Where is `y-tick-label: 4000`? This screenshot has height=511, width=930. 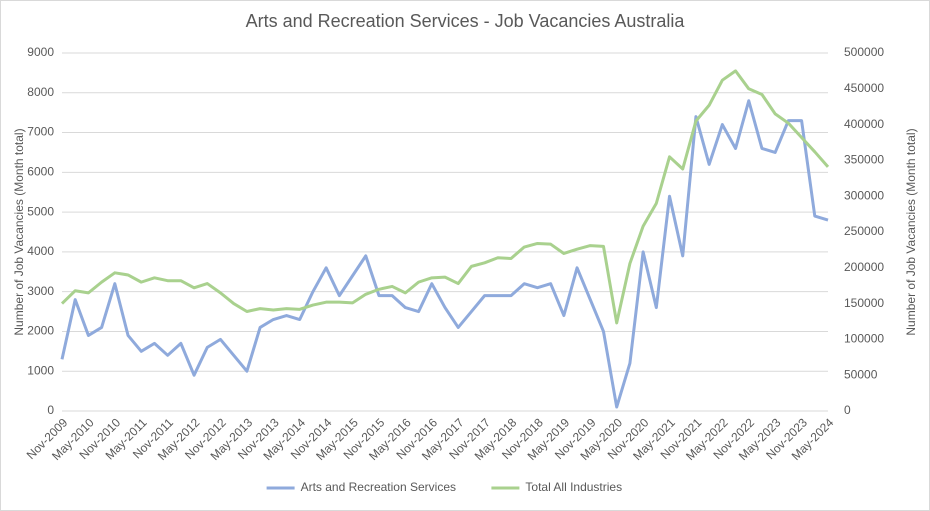 y-tick-label: 4000 is located at coordinates (40, 251).